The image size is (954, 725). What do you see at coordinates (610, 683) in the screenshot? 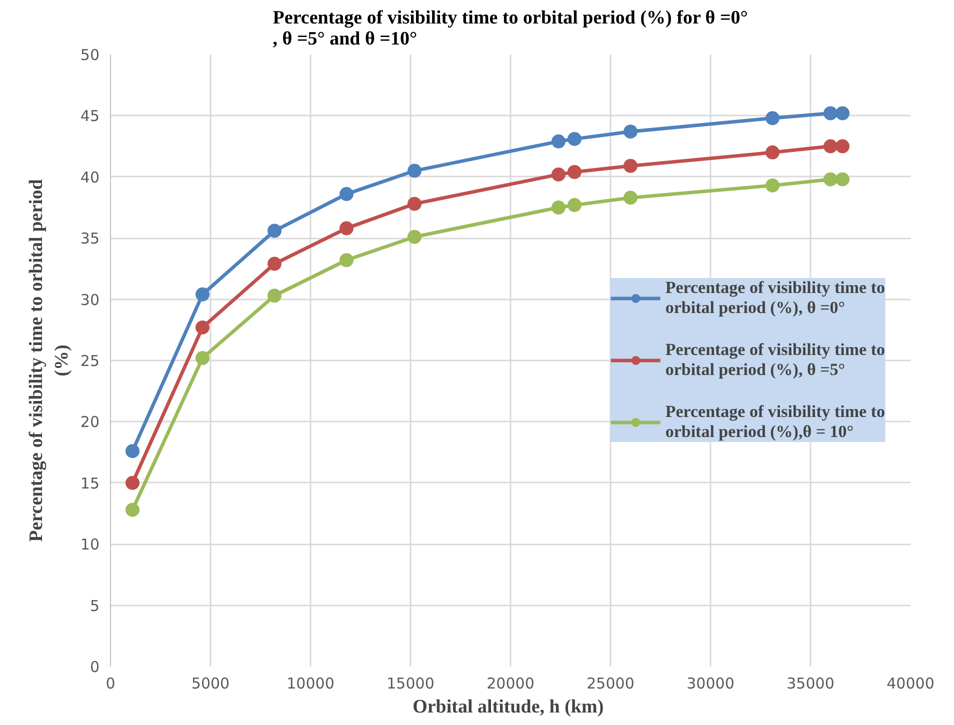
I see `x-tick-label: 25000` at bounding box center [610, 683].